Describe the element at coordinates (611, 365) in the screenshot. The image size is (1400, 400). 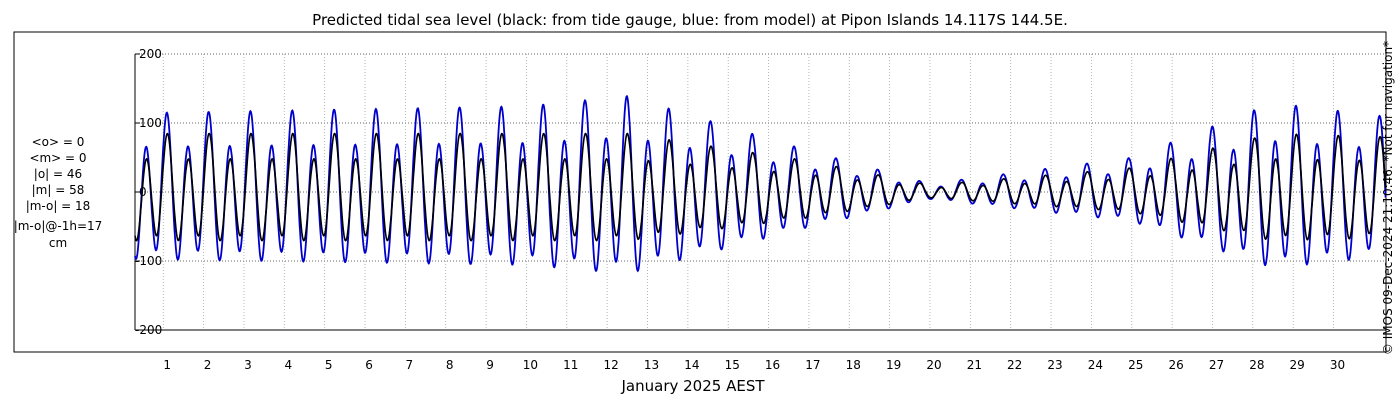
I see `x-tick-label: 12` at that location.